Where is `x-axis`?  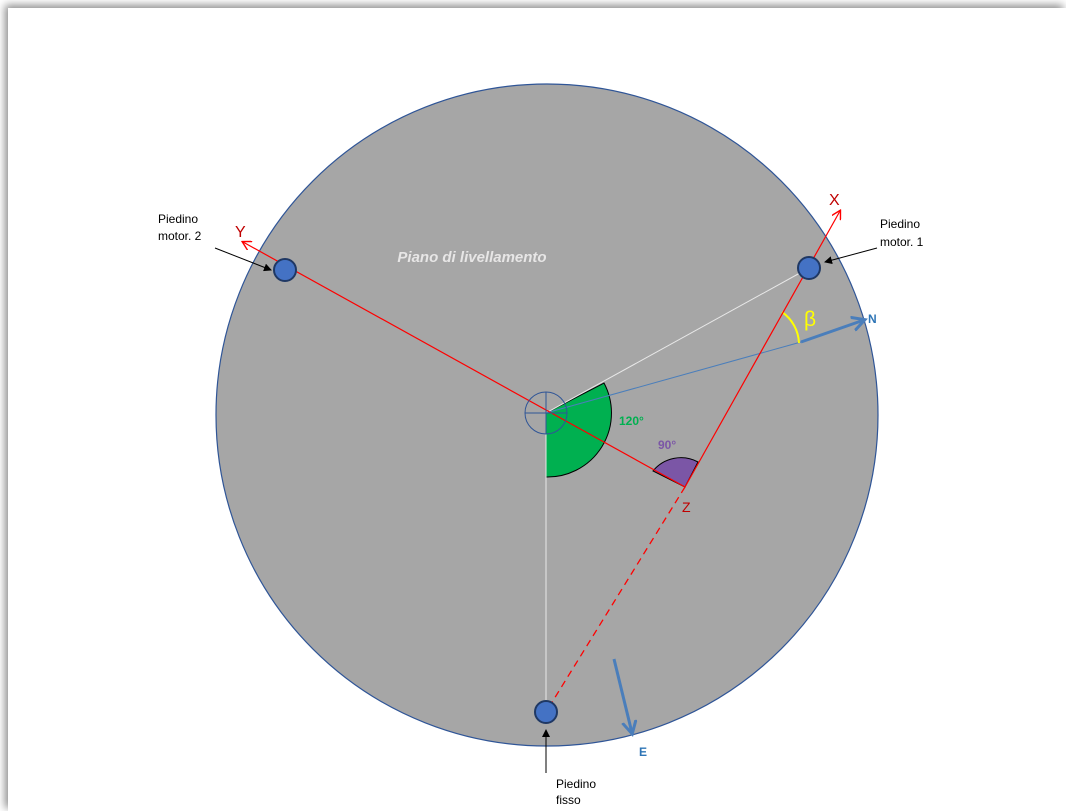 x-axis is located at coordinates (762, 349).